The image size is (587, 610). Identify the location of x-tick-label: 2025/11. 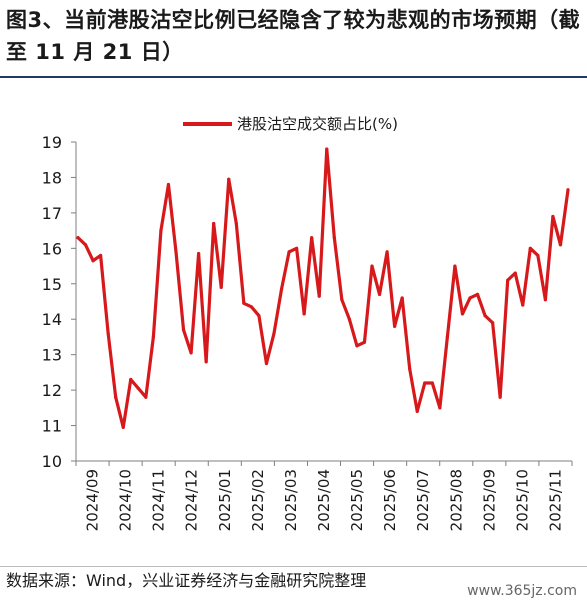
(555, 500).